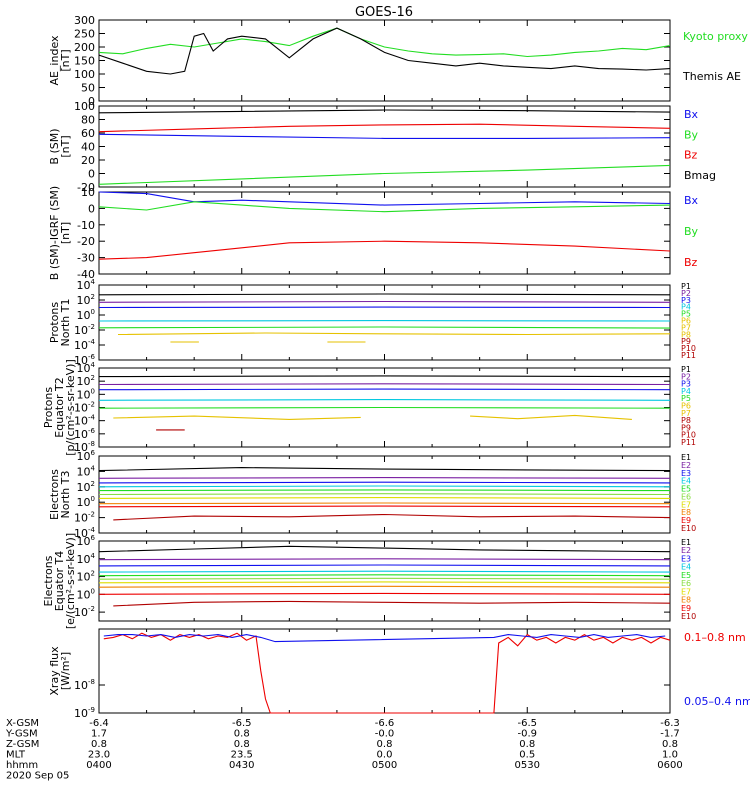 The height and width of the screenshot is (800, 750). Describe the element at coordinates (669, 765) in the screenshot. I see `x-axis-value: 0600` at that location.